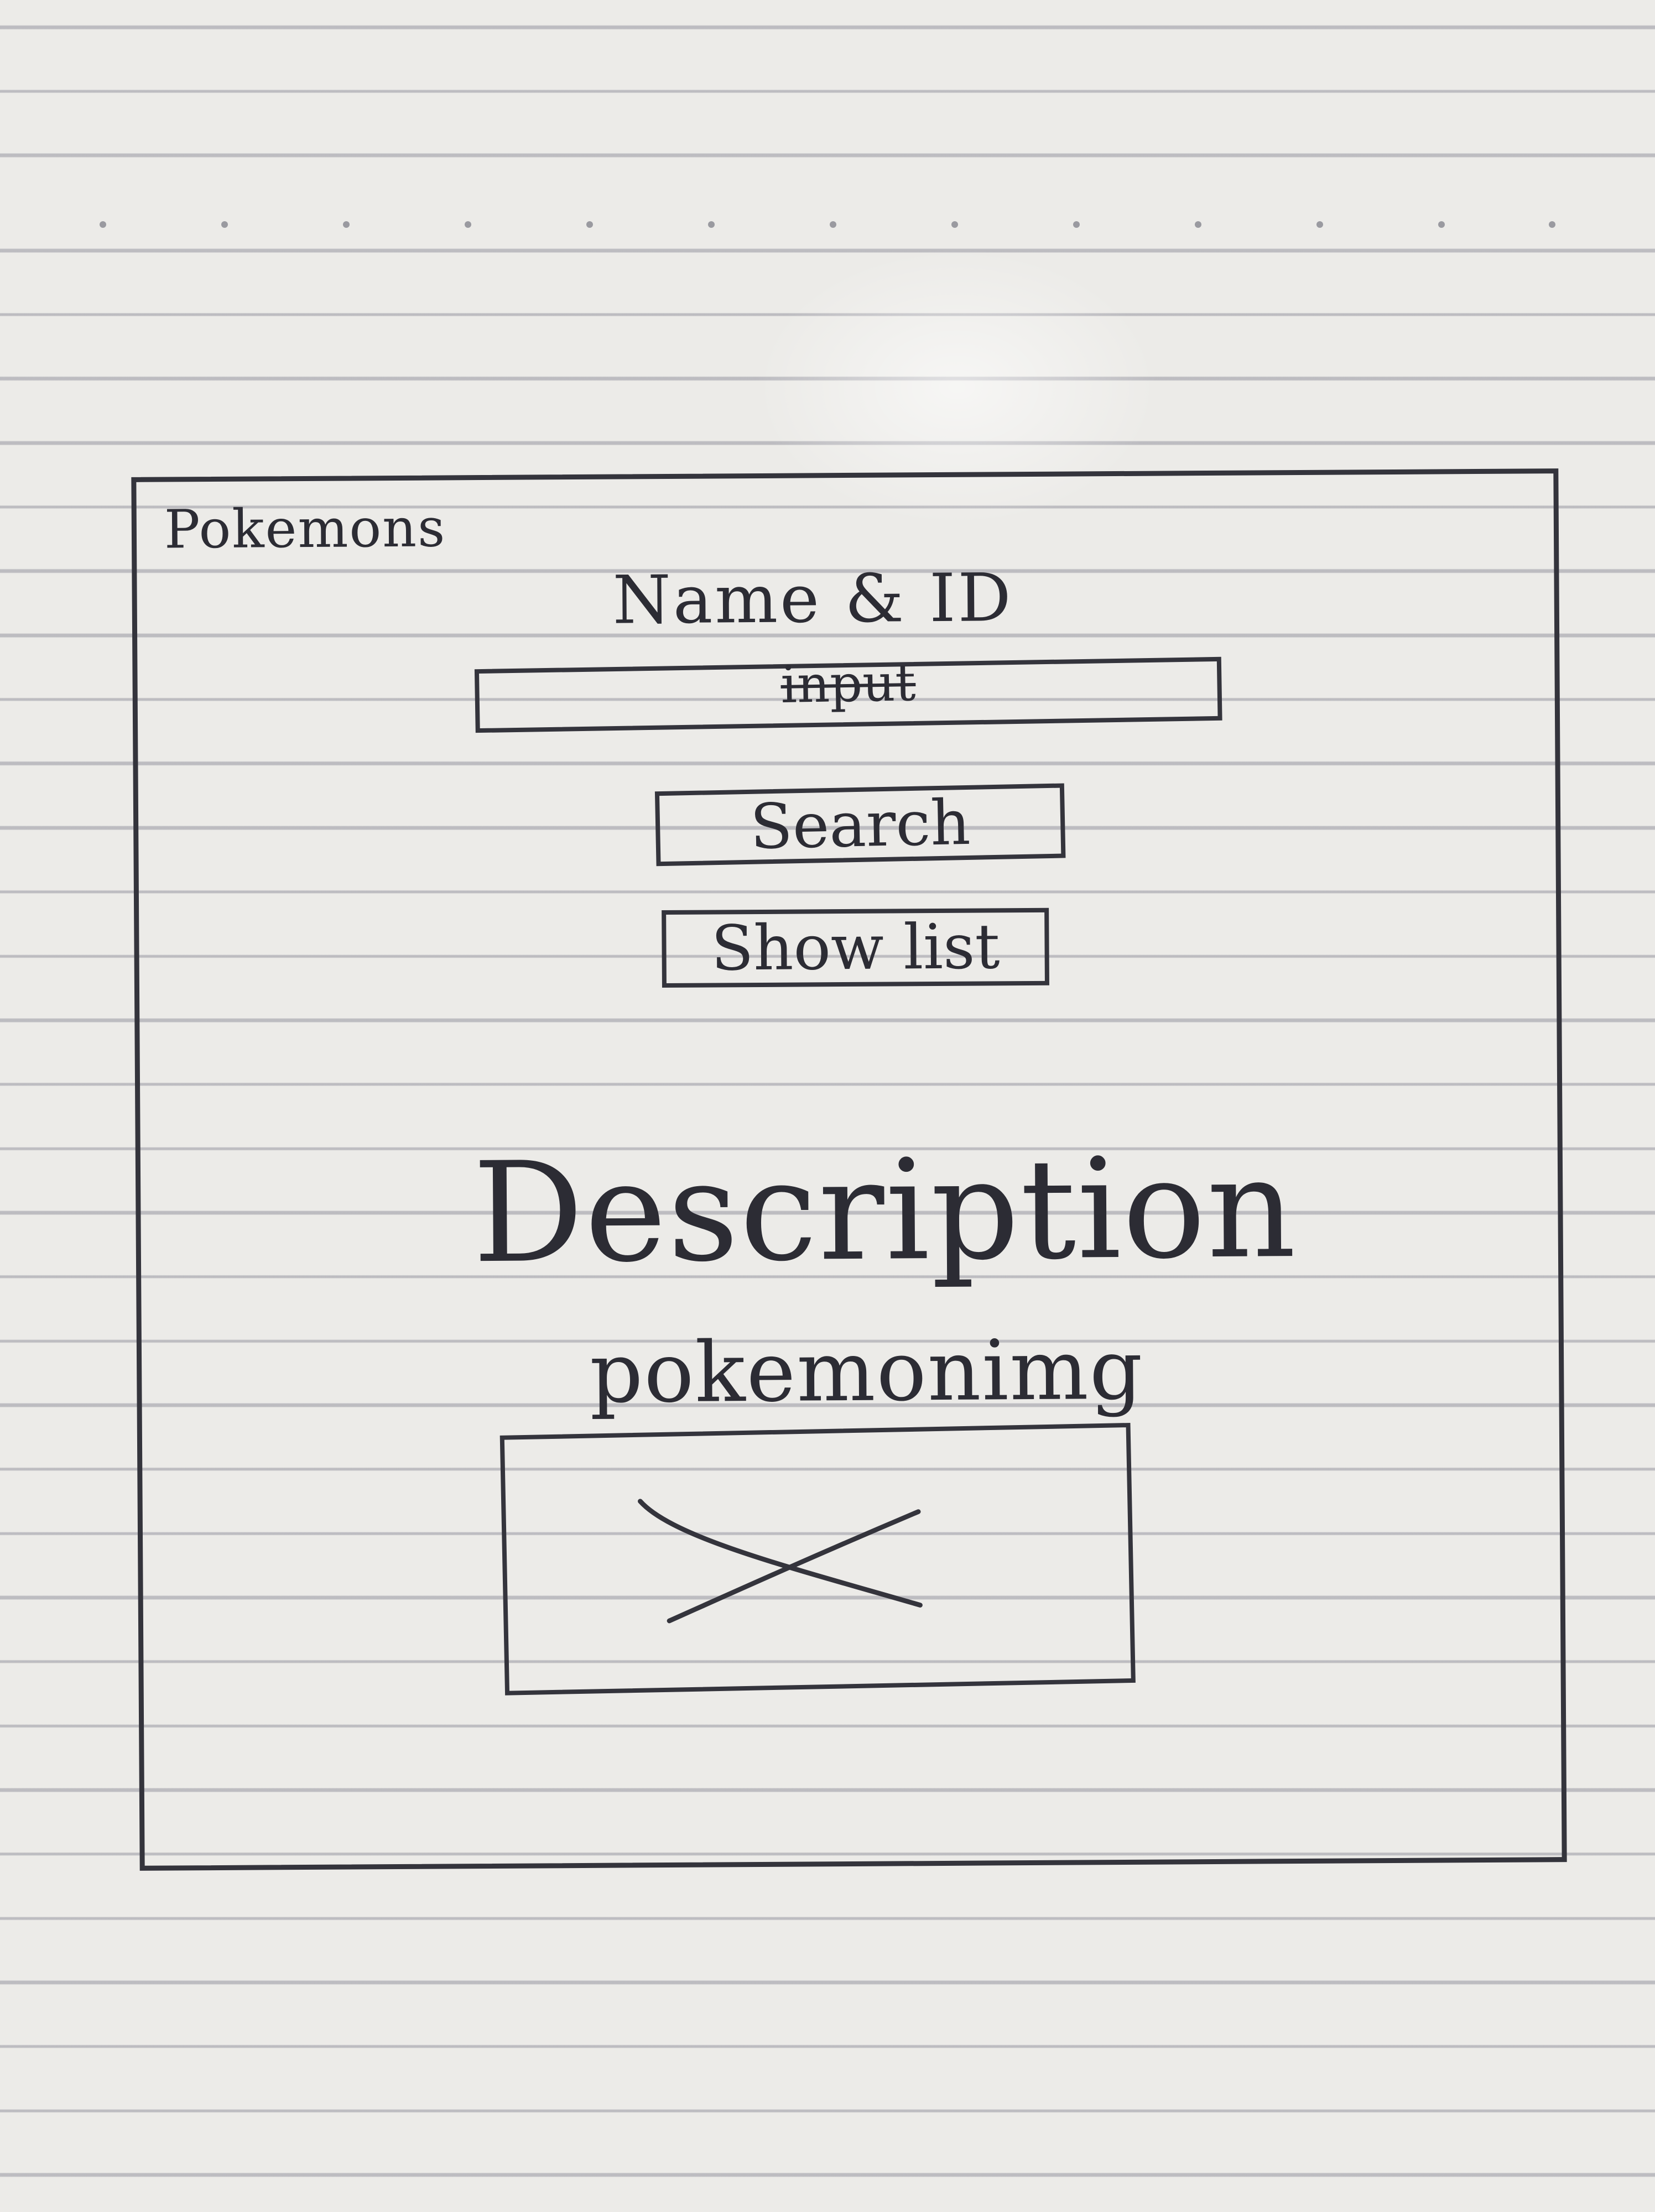 This screenshot has width=1655, height=2212. What do you see at coordinates (885, 1211) in the screenshot?
I see `pokemon-description: Description` at bounding box center [885, 1211].